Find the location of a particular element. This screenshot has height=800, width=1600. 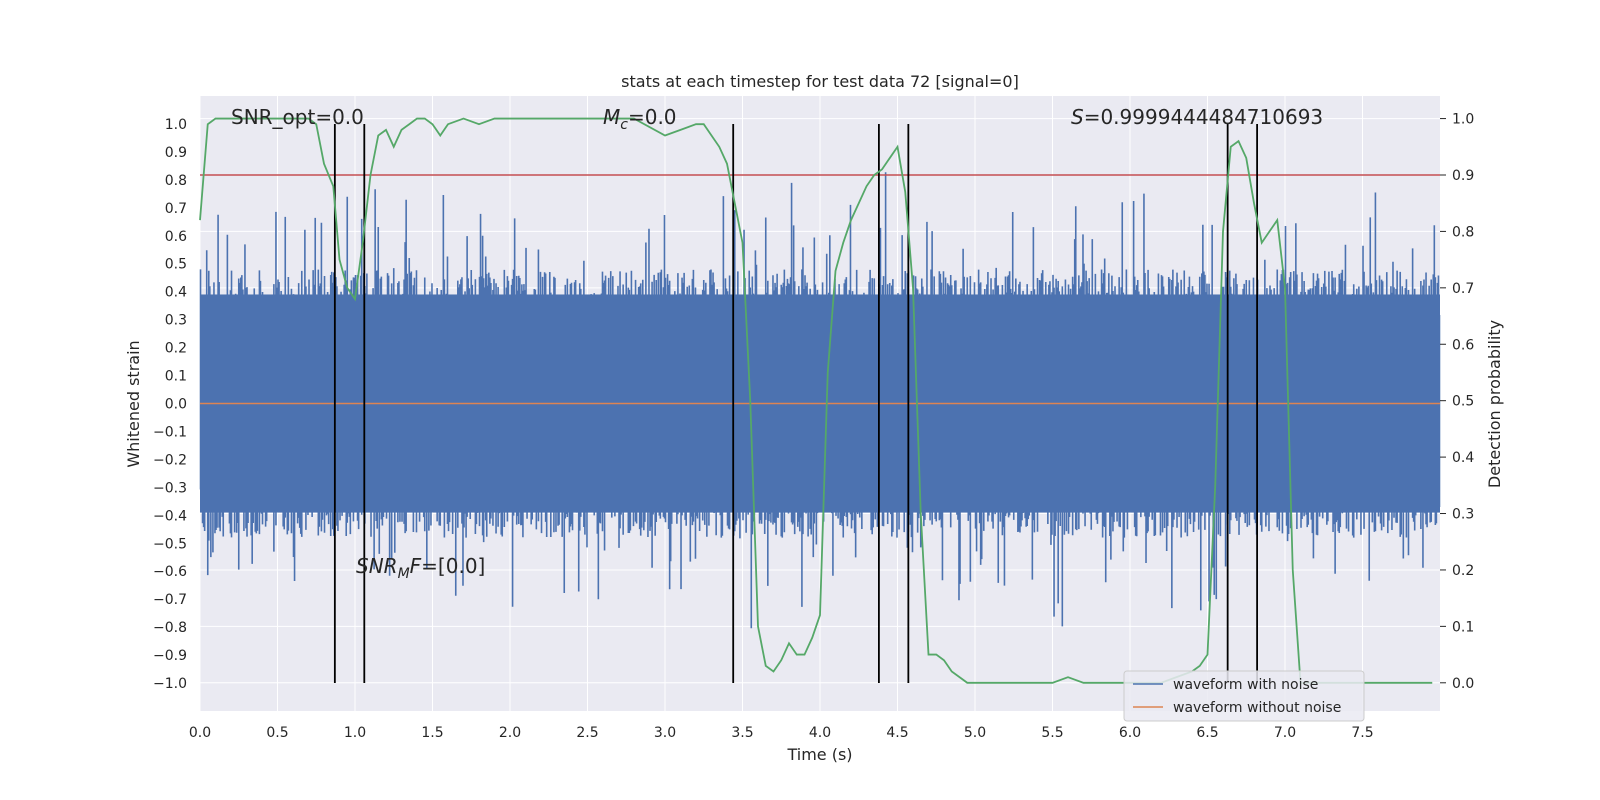

annotation-mc-value: =0.0 is located at coordinates (652, 117).